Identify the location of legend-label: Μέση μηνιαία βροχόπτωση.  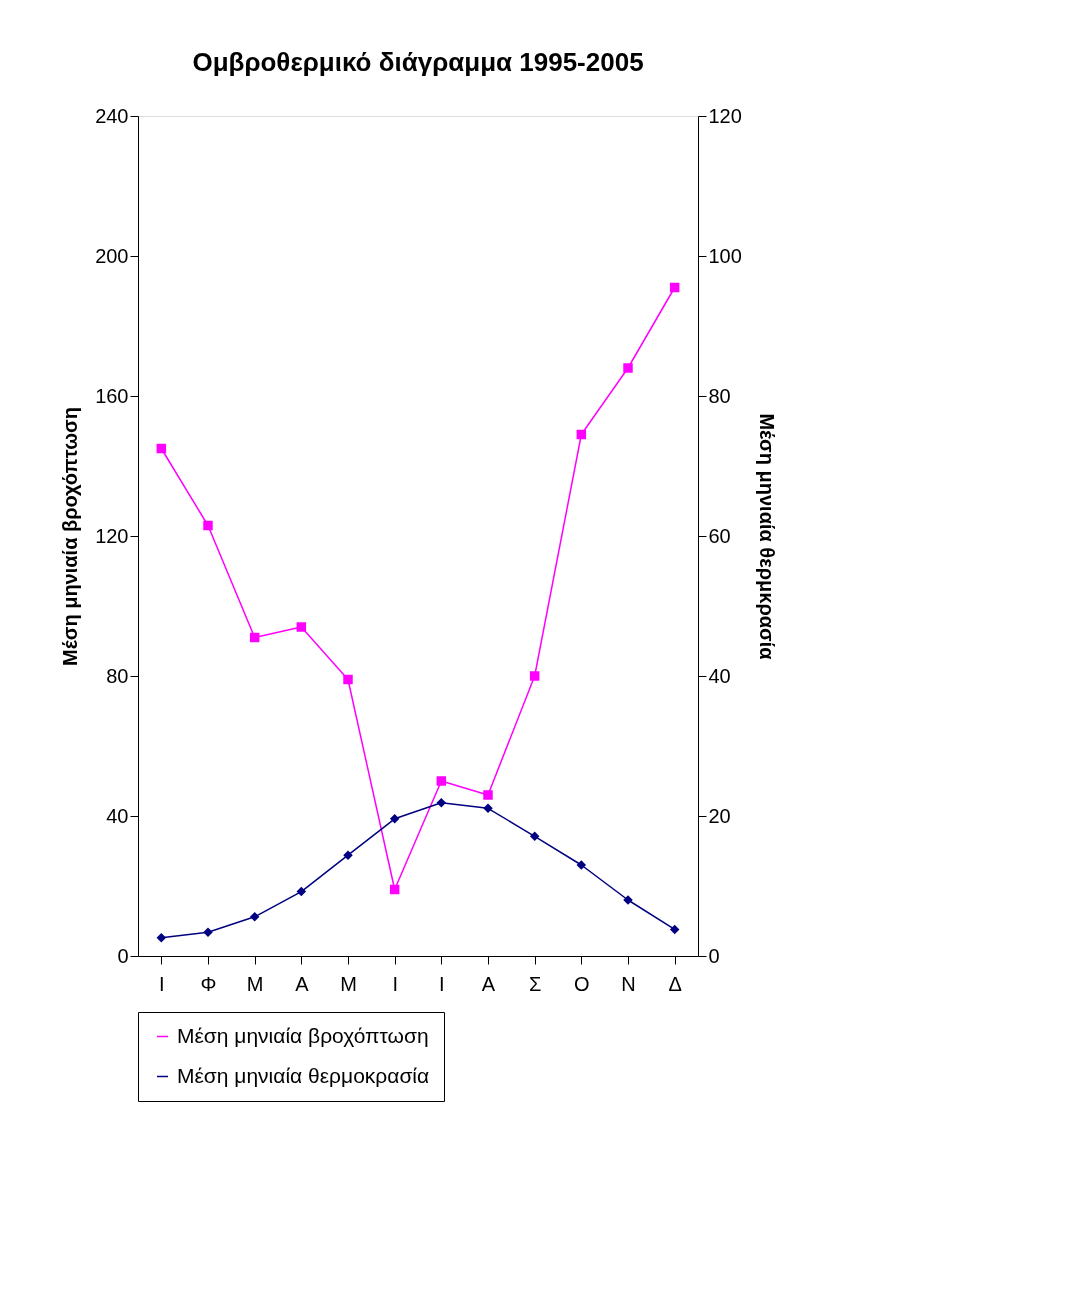
(303, 1035).